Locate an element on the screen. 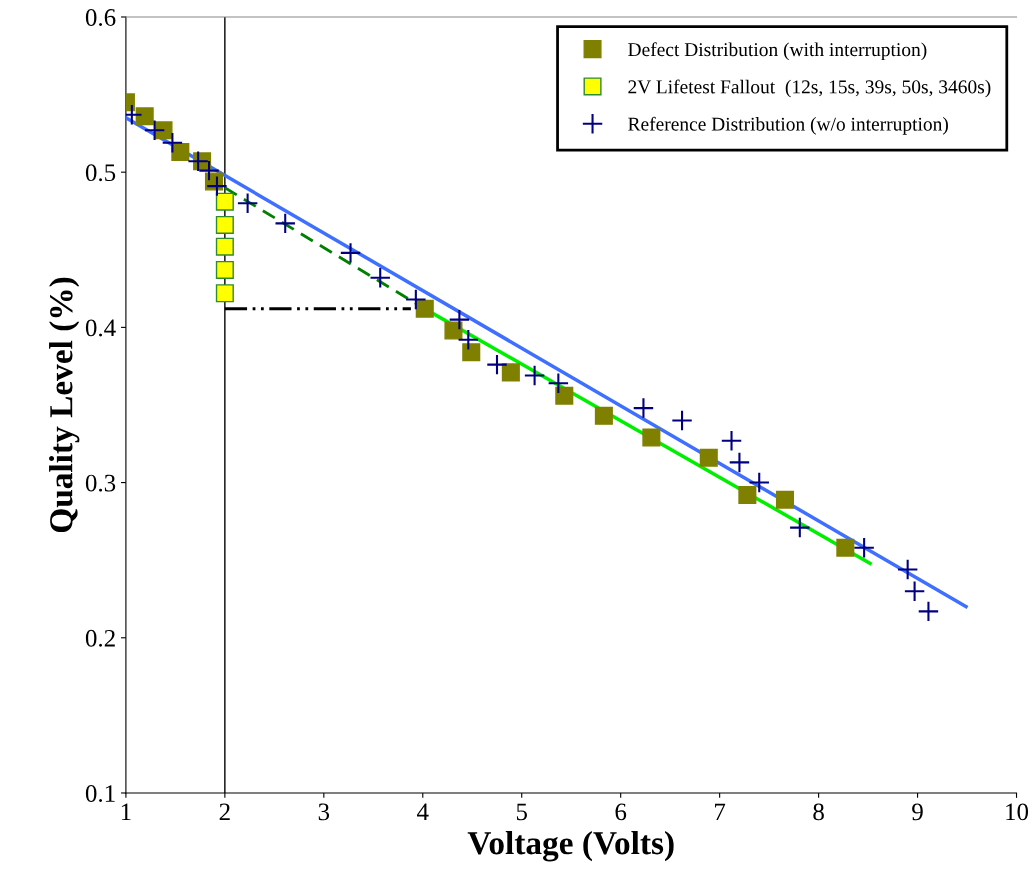  y-tick-label: 0.3 is located at coordinates (100, 483).